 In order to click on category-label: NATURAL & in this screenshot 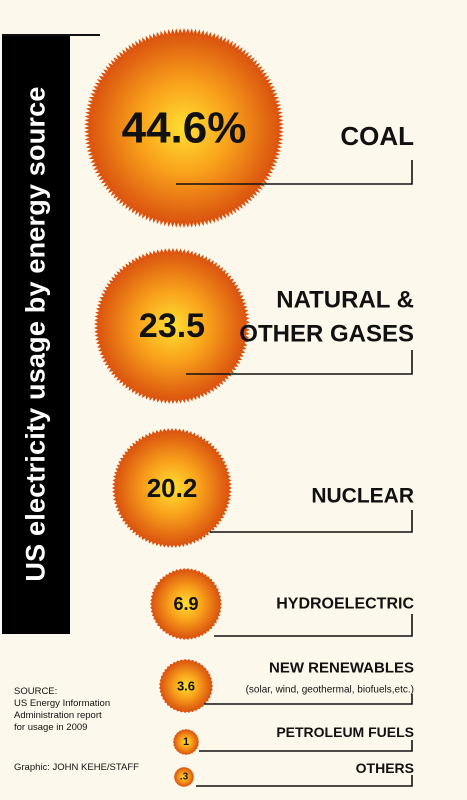, I will do `click(345, 300)`.